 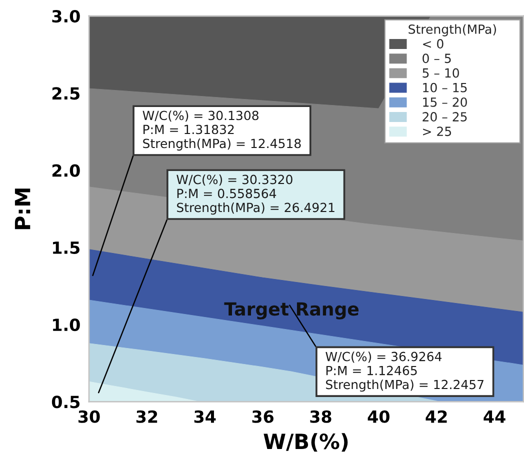 I want to click on x-tick-label: 34, so click(x=205, y=416).